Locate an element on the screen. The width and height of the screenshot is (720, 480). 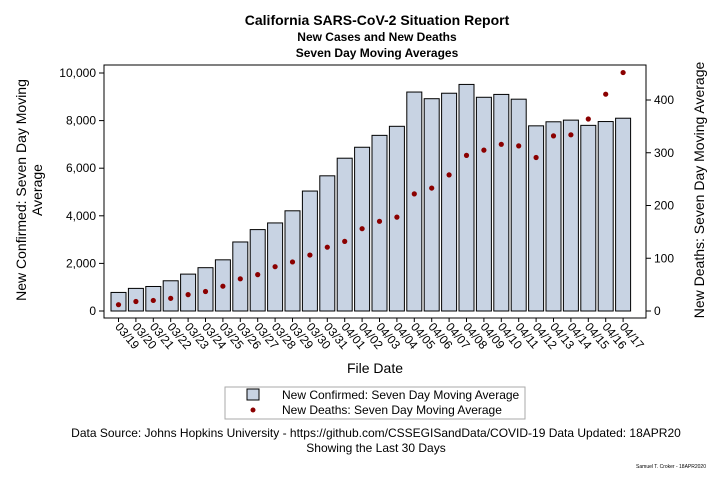
y-tick-label-left: 0 is located at coordinates (92, 311).